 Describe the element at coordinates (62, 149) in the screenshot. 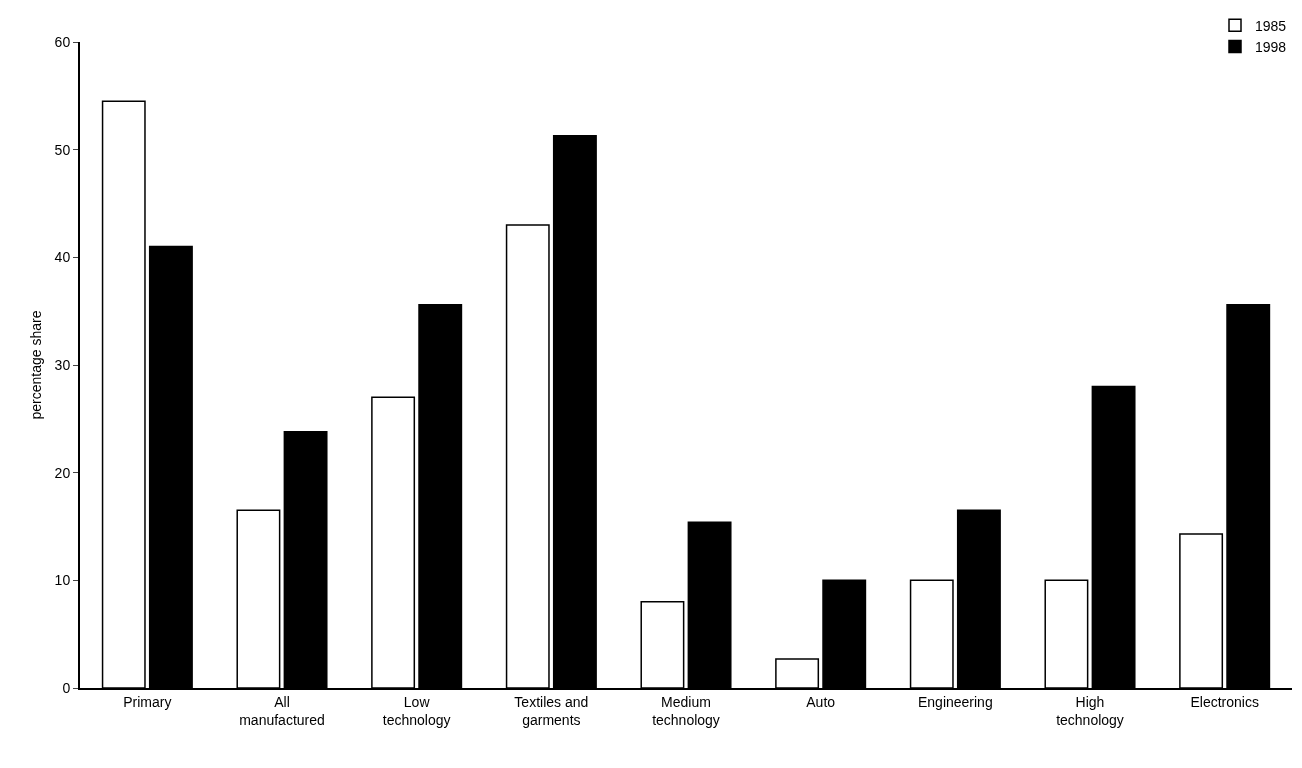

I see `y-tick-label: 50` at that location.